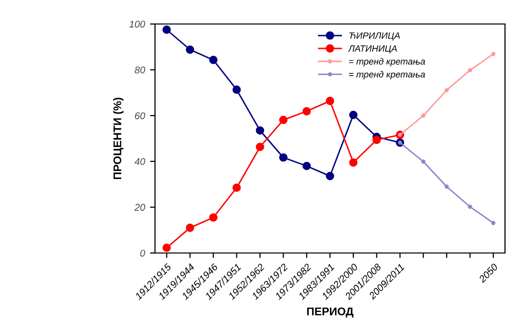 Image resolution: width=527 pixels, height=336 pixels. I want to click on y-tick-label: 20, so click(140, 207).